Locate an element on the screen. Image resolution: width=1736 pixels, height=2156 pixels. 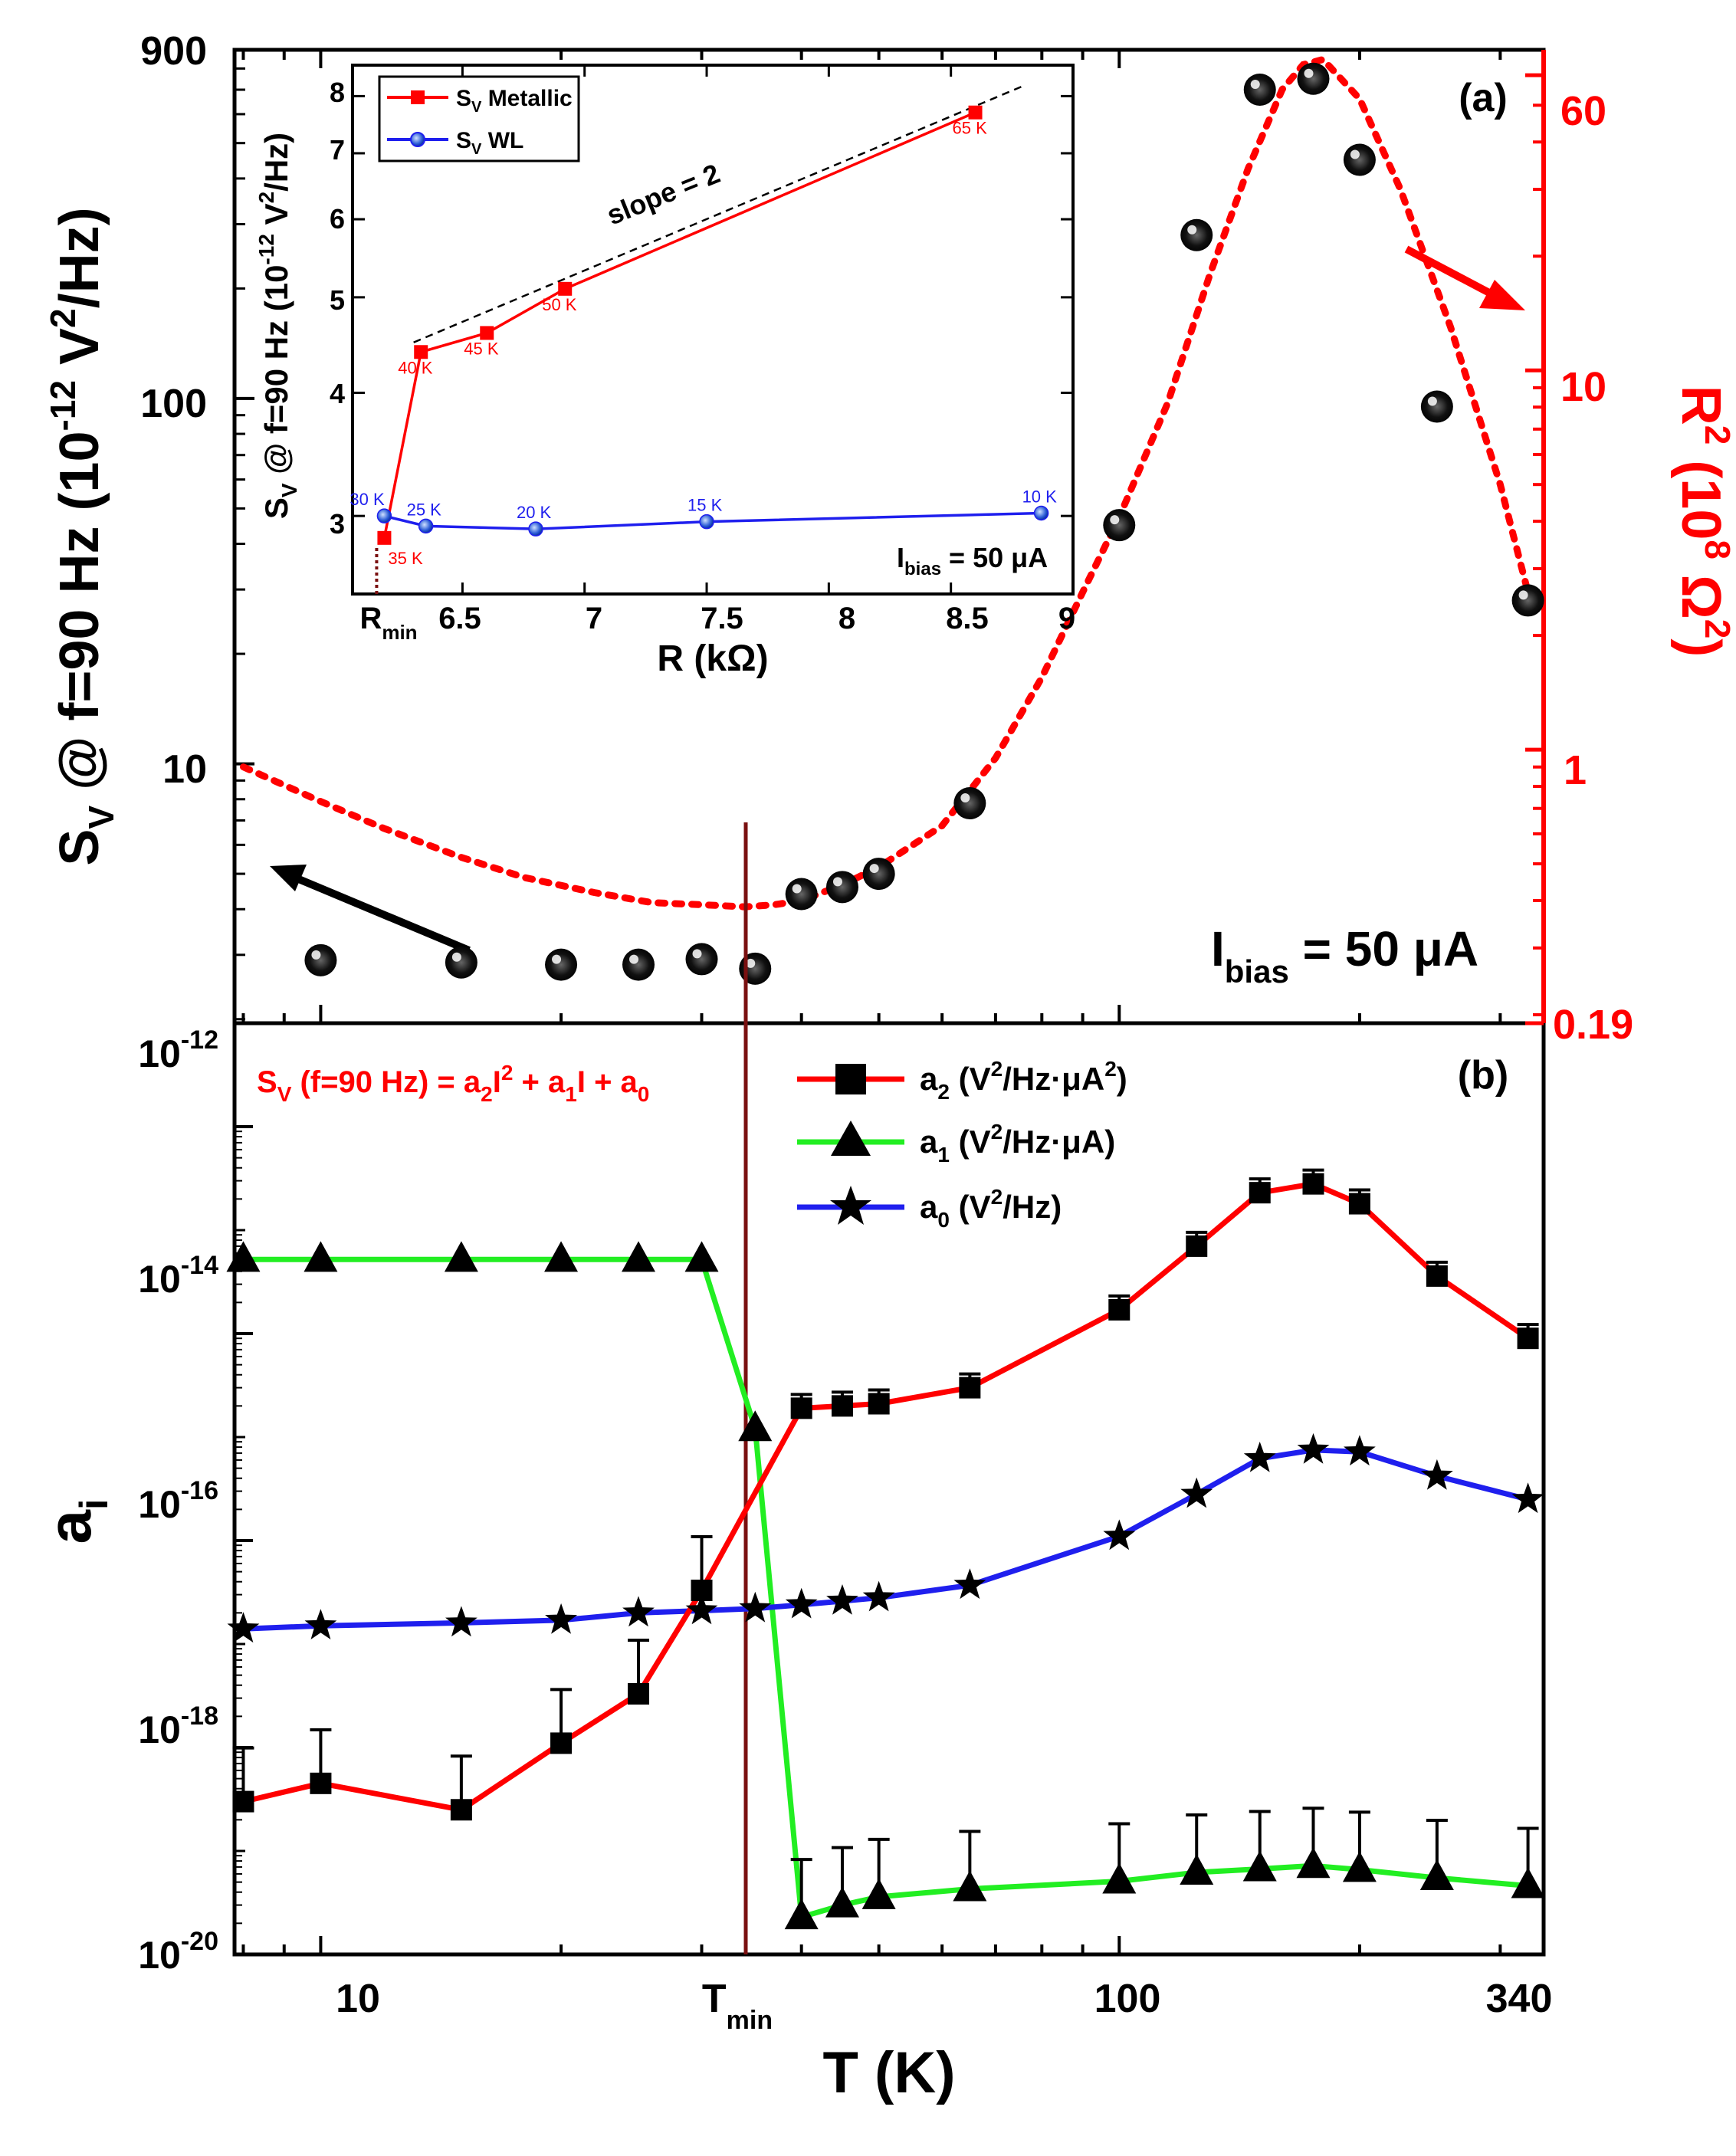
inset-xtick-6.5: 6.5 is located at coordinates (460, 618).